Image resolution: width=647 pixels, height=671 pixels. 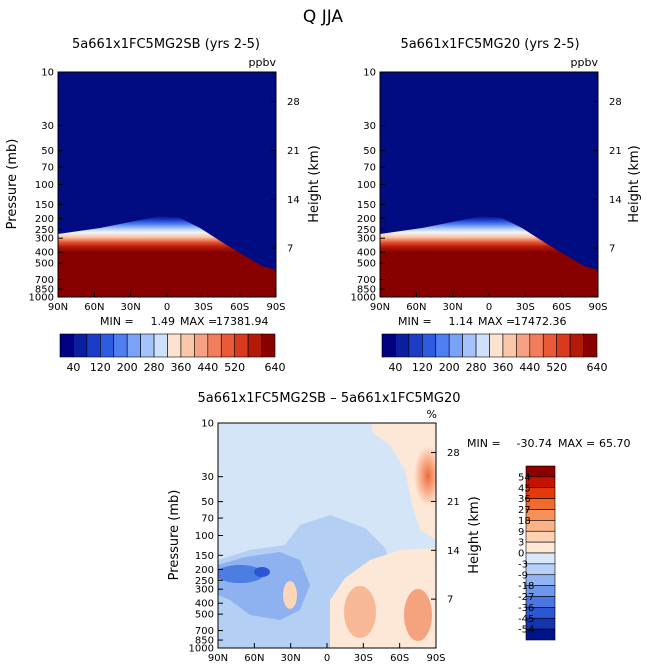 What do you see at coordinates (526, 586) in the screenshot?
I see `colorbar-label: -18` at bounding box center [526, 586].